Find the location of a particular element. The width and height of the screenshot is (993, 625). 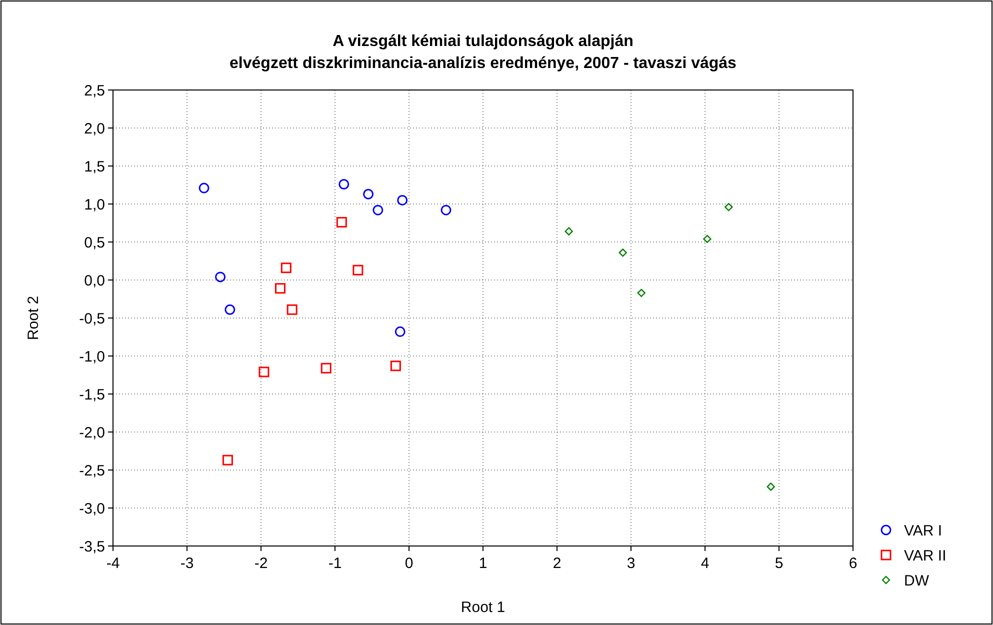

chart-title: A vizsgált kémiai tulajdonságok alapján elvégzett diszkriminancia-analízis eredménye, 2007 - tavaszi vágás is located at coordinates (483, 52).